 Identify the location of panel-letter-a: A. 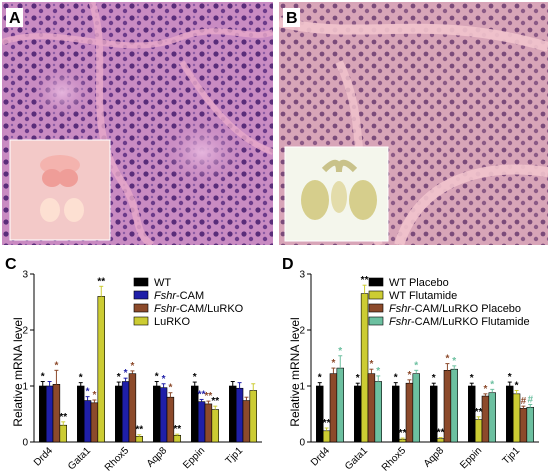
(15, 18).